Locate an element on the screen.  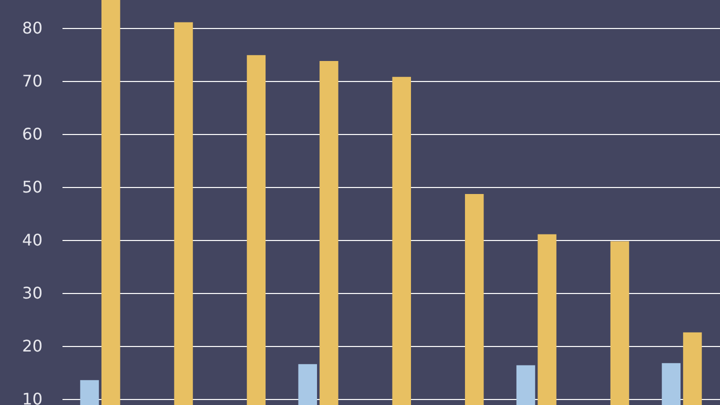
y-tick-label: 30 is located at coordinates (32, 293).